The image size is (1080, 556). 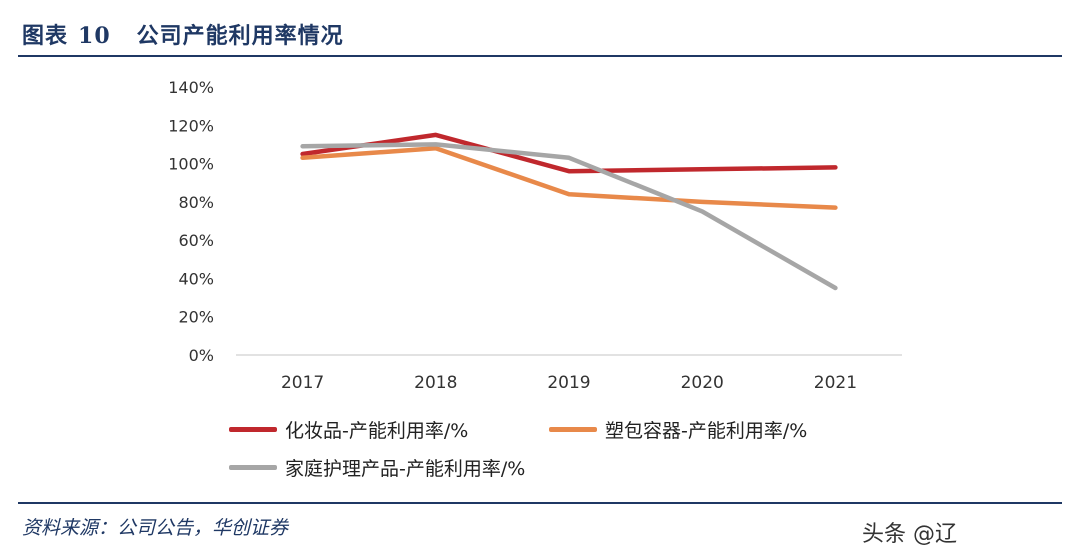 I want to click on figure-prefix: 图表, so click(x=45, y=36).